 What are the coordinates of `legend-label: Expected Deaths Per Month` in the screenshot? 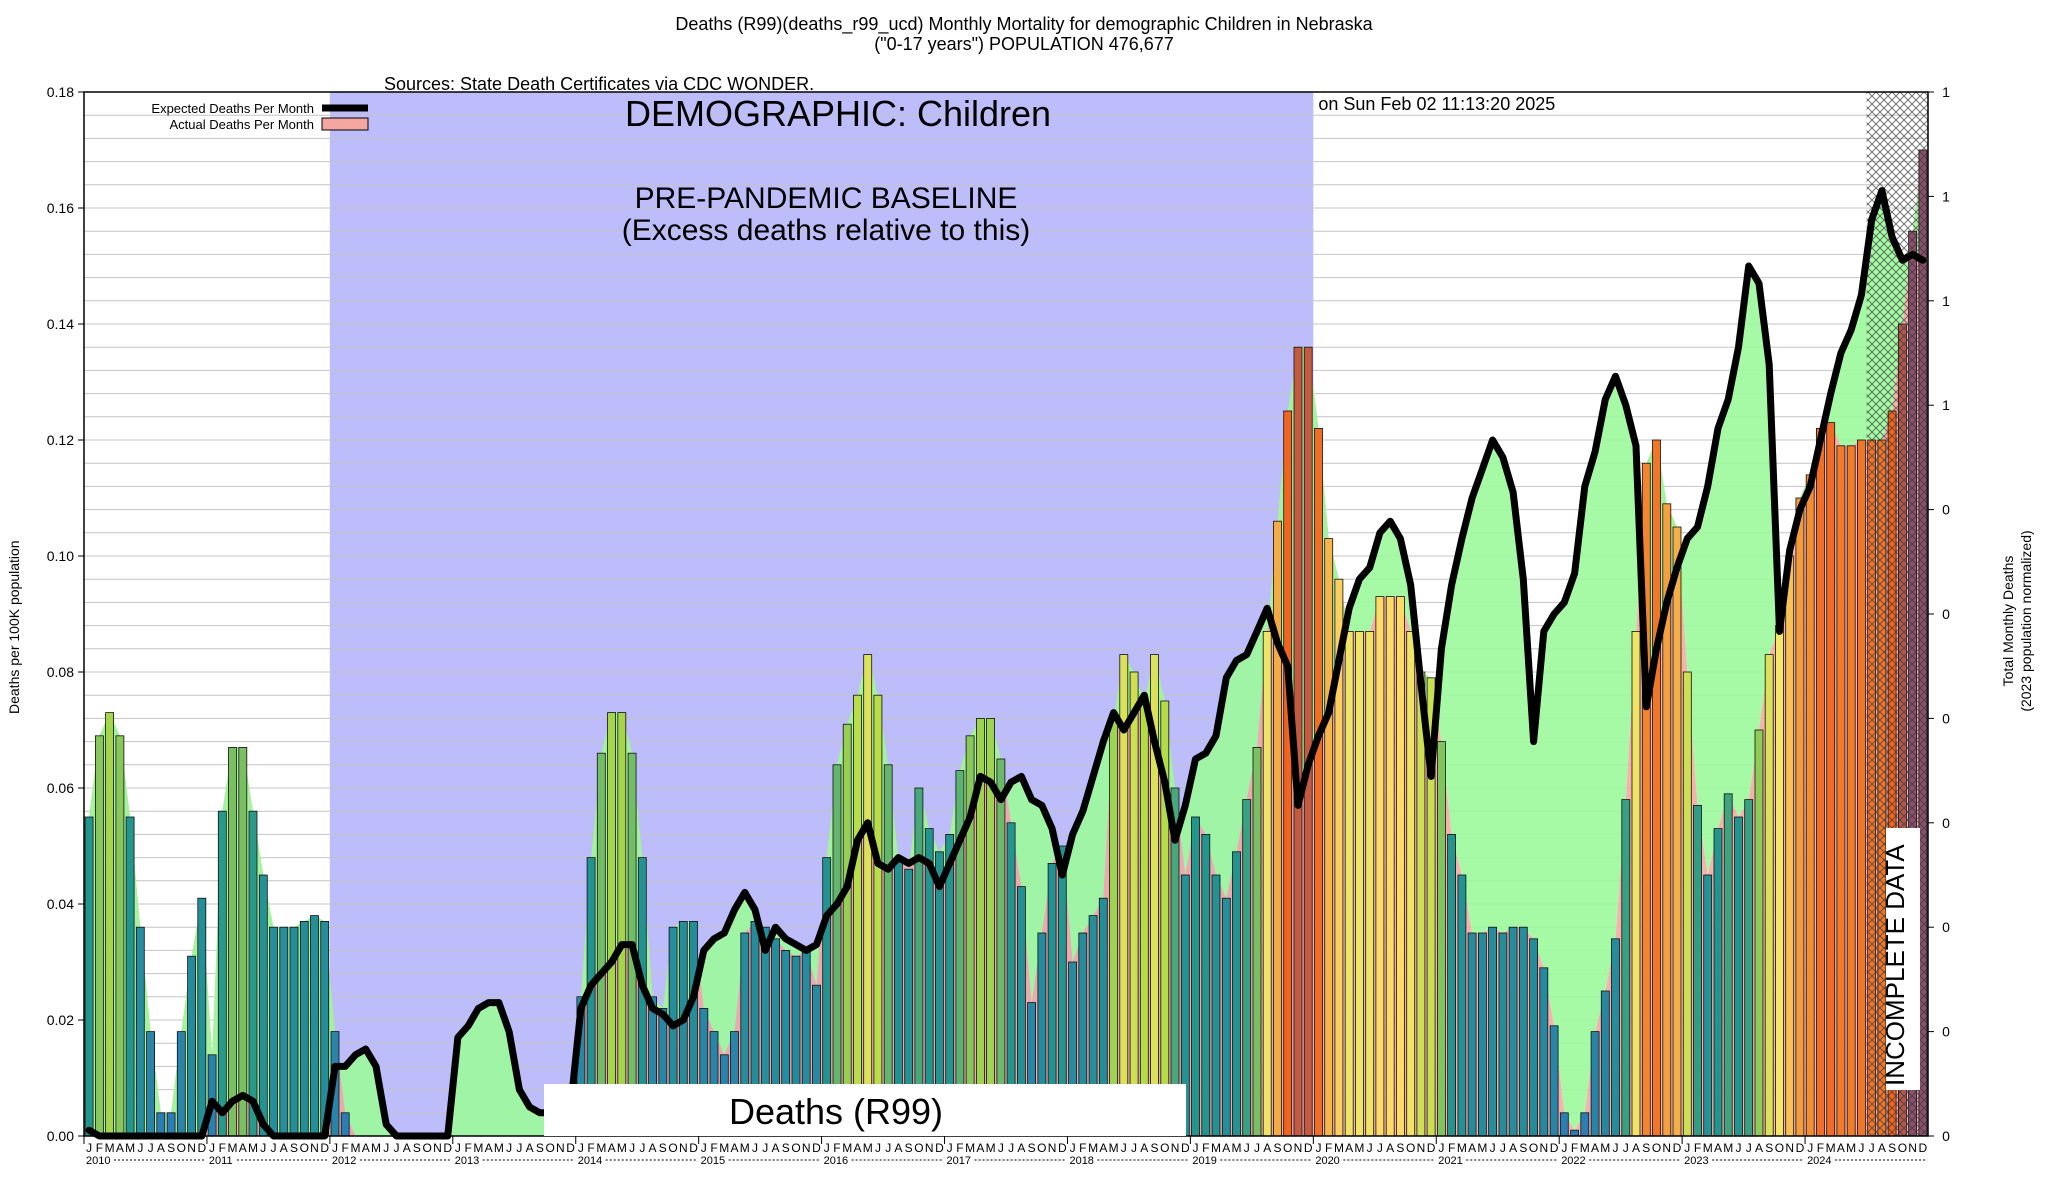 It's located at (232, 108).